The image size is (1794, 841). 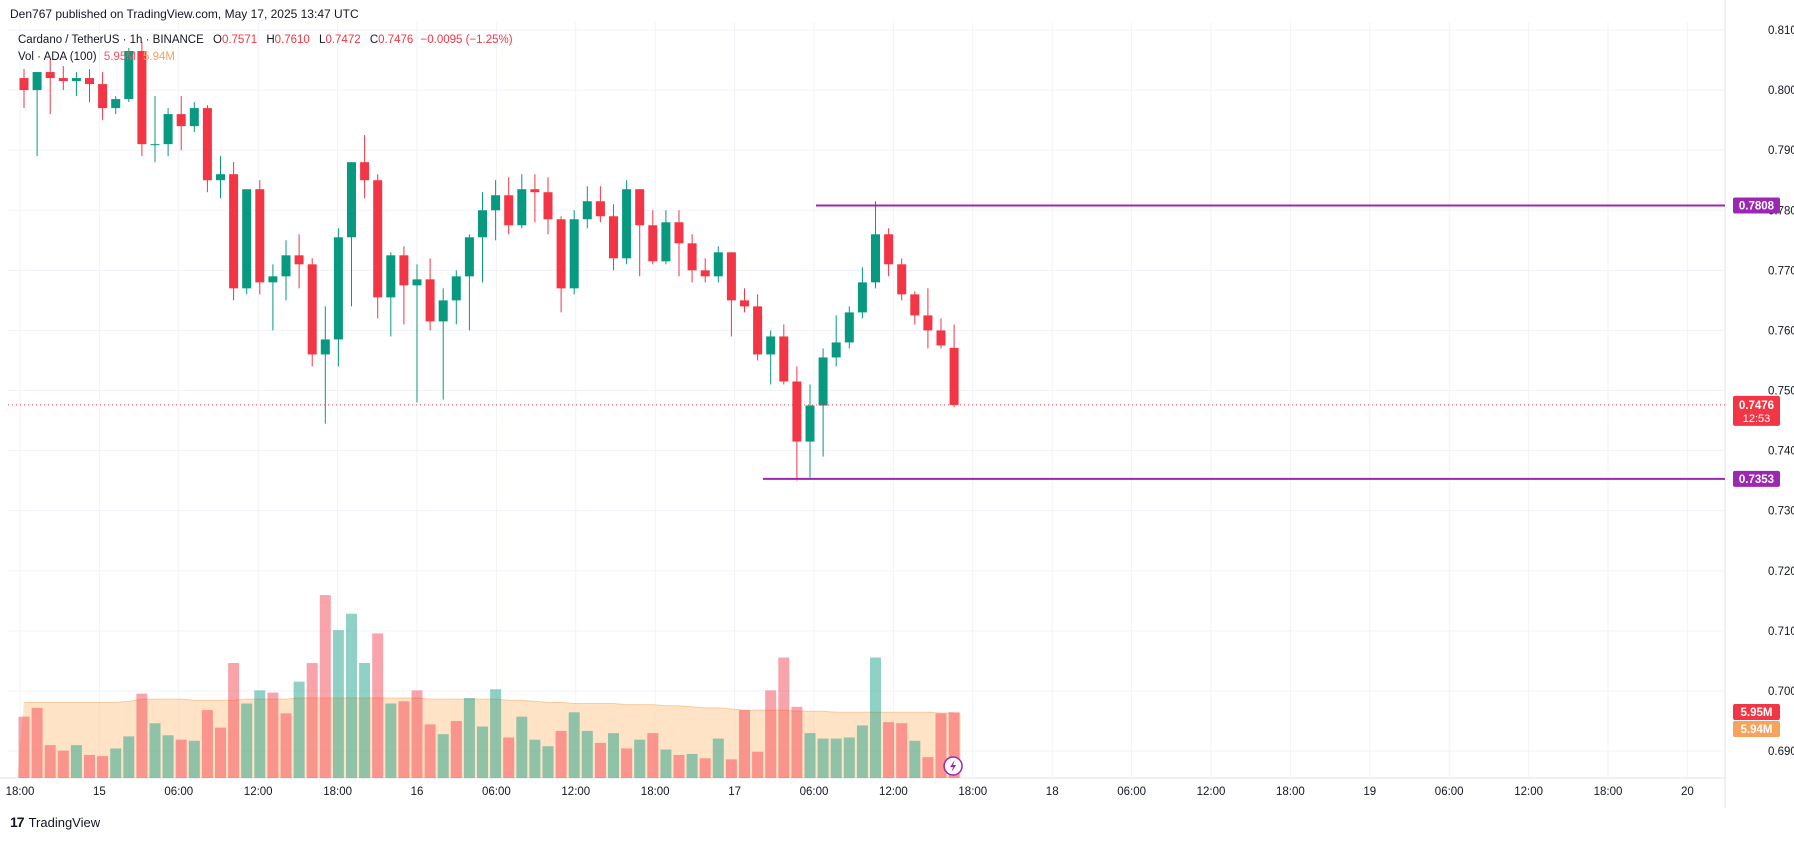 What do you see at coordinates (337, 792) in the screenshot?
I see `x-tick-label: 18:00` at bounding box center [337, 792].